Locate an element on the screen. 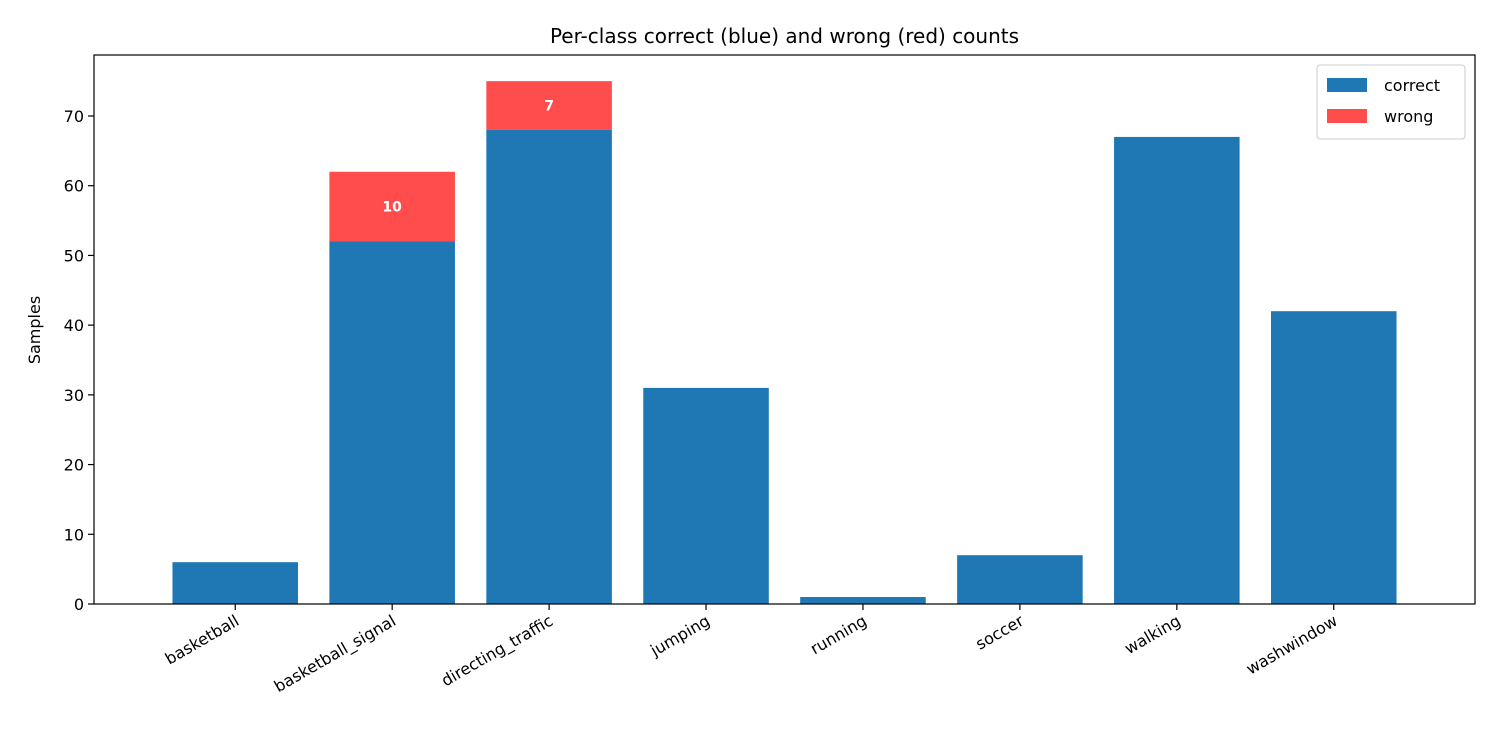 This screenshot has width=1500, height=750. legend-label-wrong: wrong is located at coordinates (1408, 116).